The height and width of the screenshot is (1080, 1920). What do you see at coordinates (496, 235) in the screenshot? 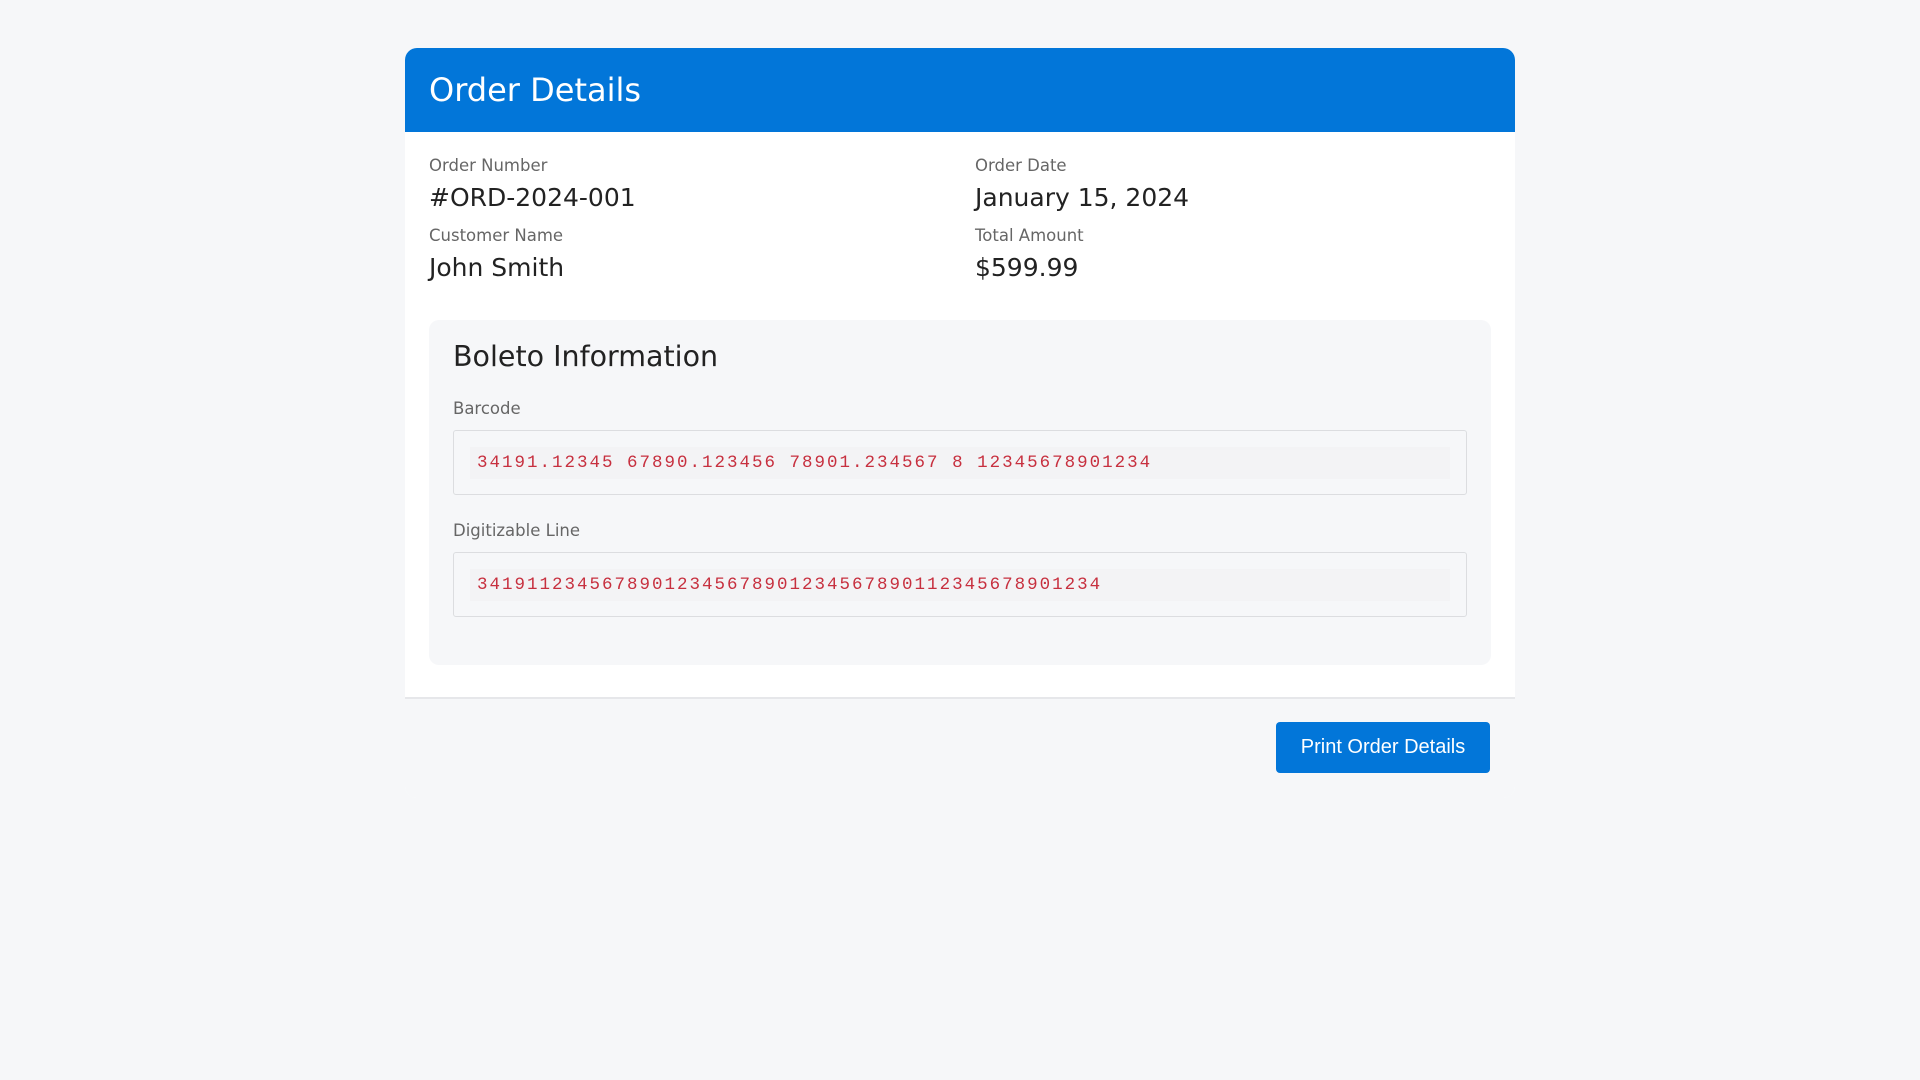
I see `customer-name-label: Customer Name` at bounding box center [496, 235].